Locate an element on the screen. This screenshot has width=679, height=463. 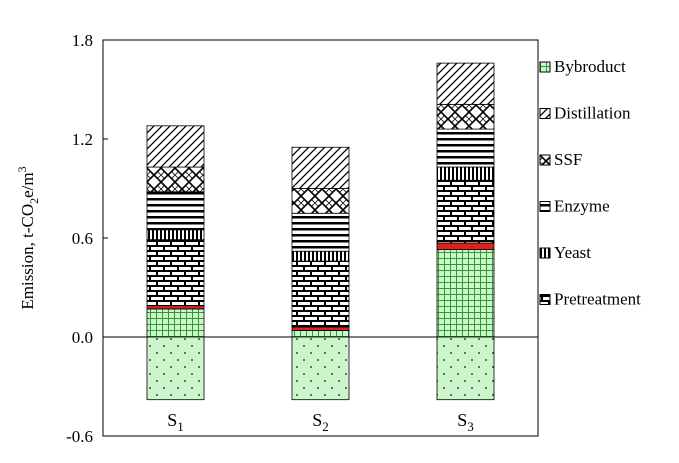
y-axis-title: Emission, t-CO2e/m3 is located at coordinates (28, 237).